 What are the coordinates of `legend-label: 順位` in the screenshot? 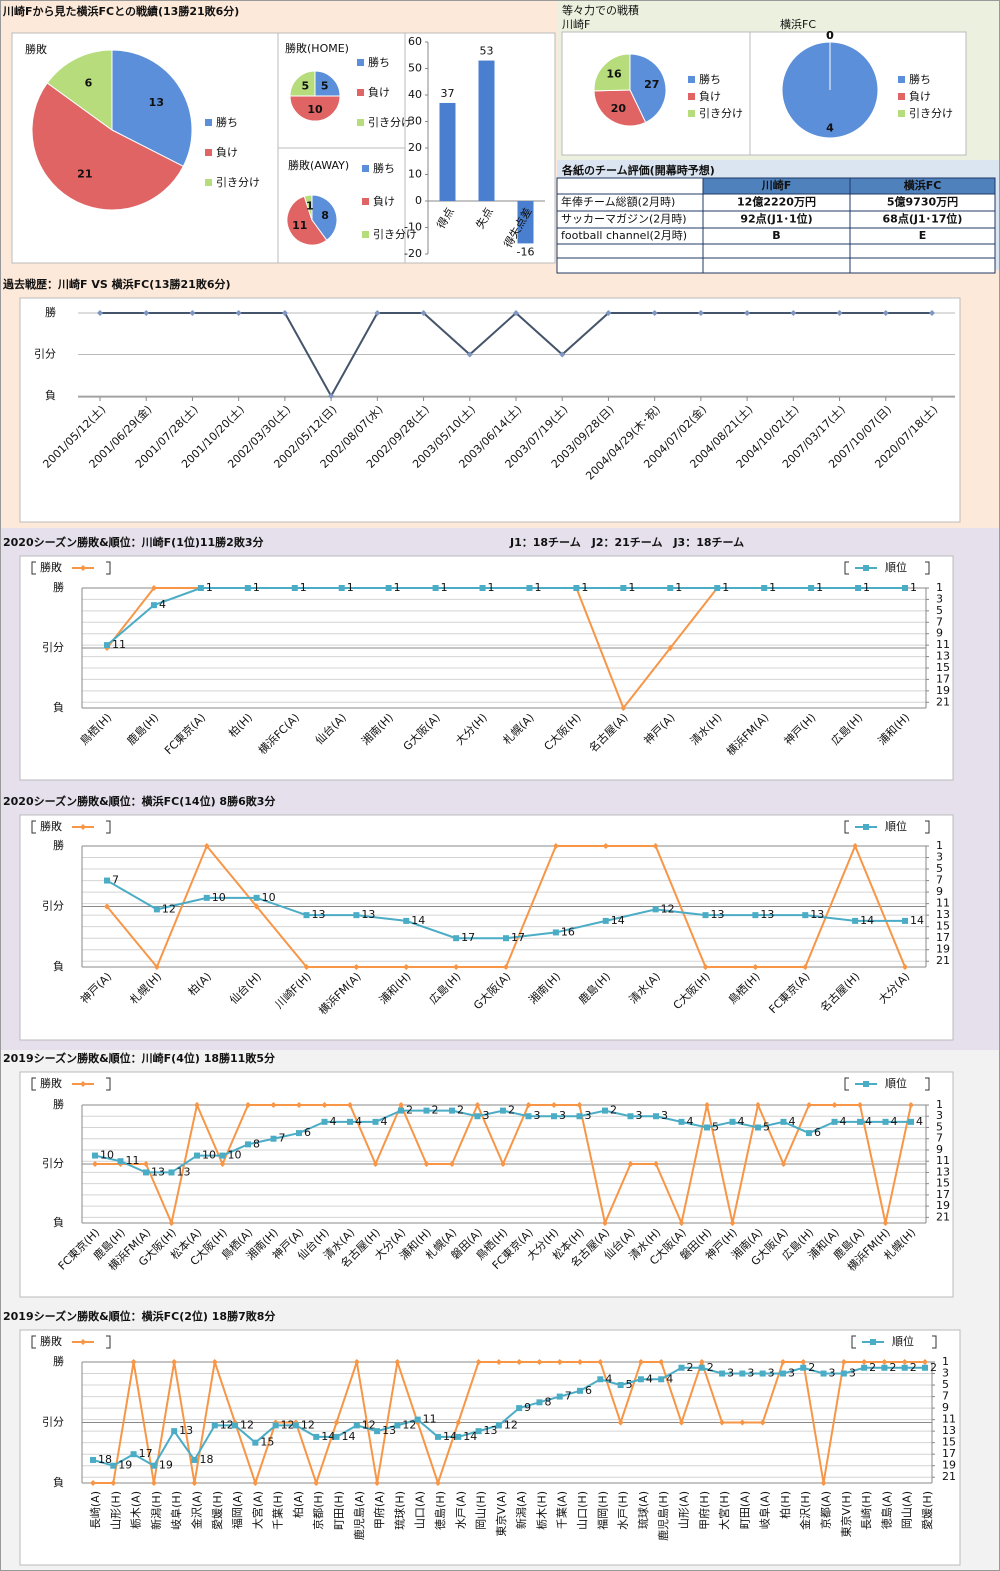 It's located at (896, 826).